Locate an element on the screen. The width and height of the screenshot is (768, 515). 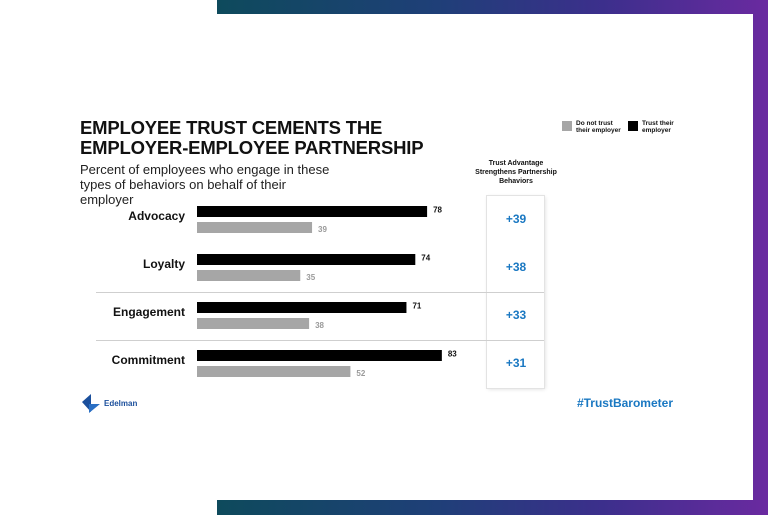
data-label: 35 is located at coordinates (310, 277).